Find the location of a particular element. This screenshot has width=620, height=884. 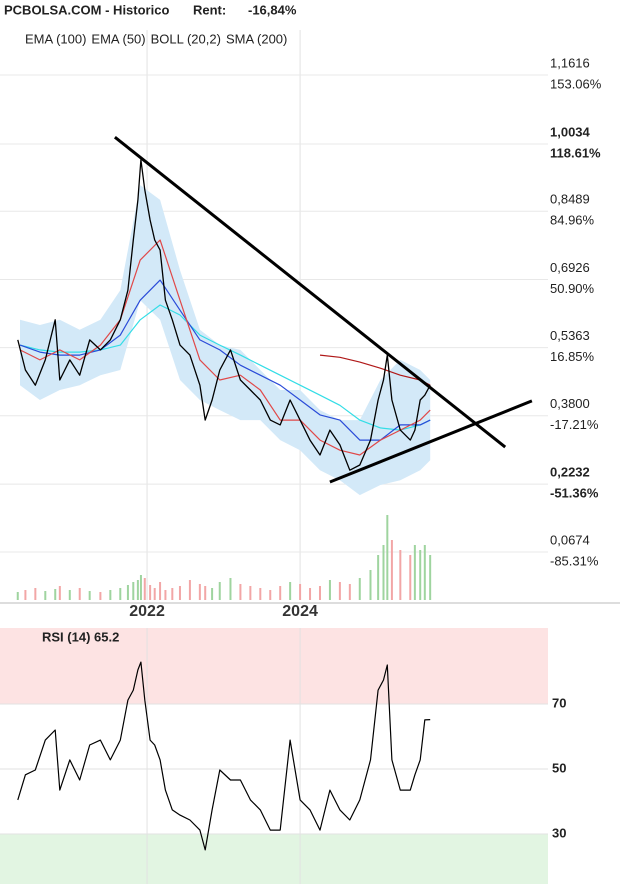

legend-entry: BOLL (20,2) is located at coordinates (186, 38).